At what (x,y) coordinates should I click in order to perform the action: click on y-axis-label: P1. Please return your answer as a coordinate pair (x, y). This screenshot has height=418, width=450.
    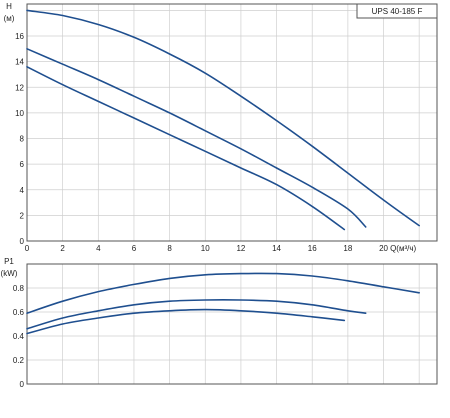
    Looking at the image, I should click on (9, 261).